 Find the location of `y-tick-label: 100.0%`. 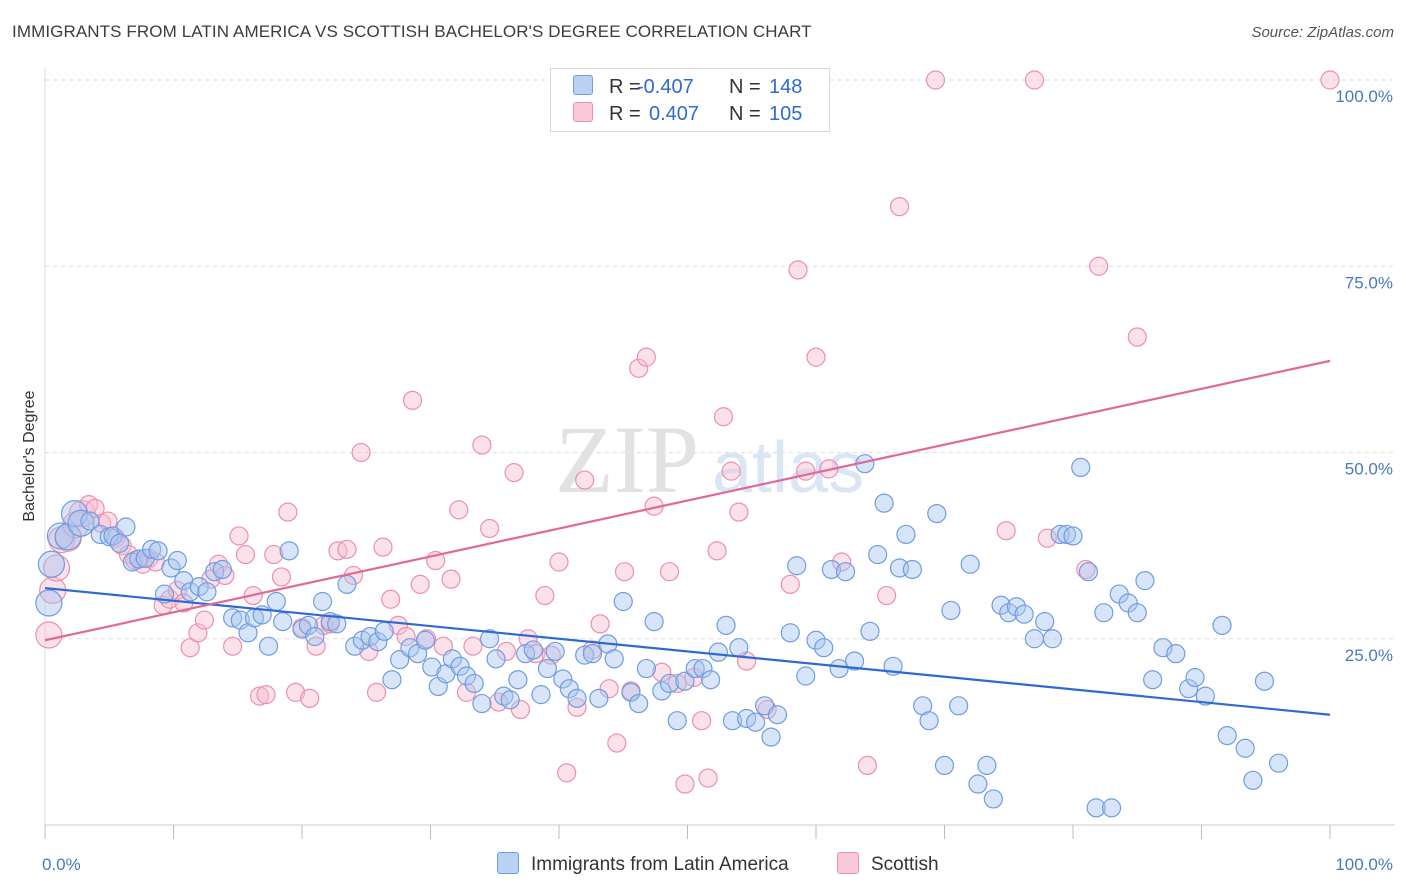

y-tick-label: 100.0% is located at coordinates (1364, 96).